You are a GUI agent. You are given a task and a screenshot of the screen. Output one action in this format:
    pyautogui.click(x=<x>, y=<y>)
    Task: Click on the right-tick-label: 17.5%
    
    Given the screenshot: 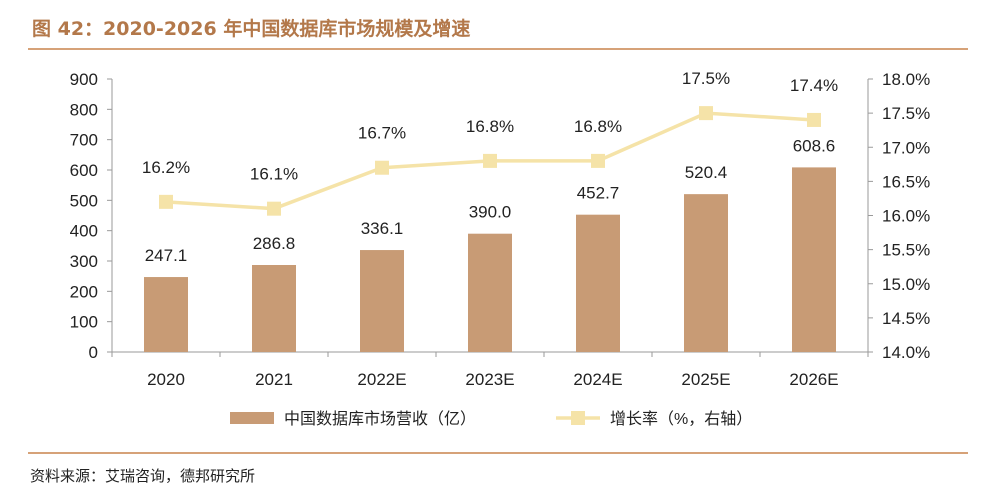 What is the action you would take?
    pyautogui.click(x=906, y=113)
    